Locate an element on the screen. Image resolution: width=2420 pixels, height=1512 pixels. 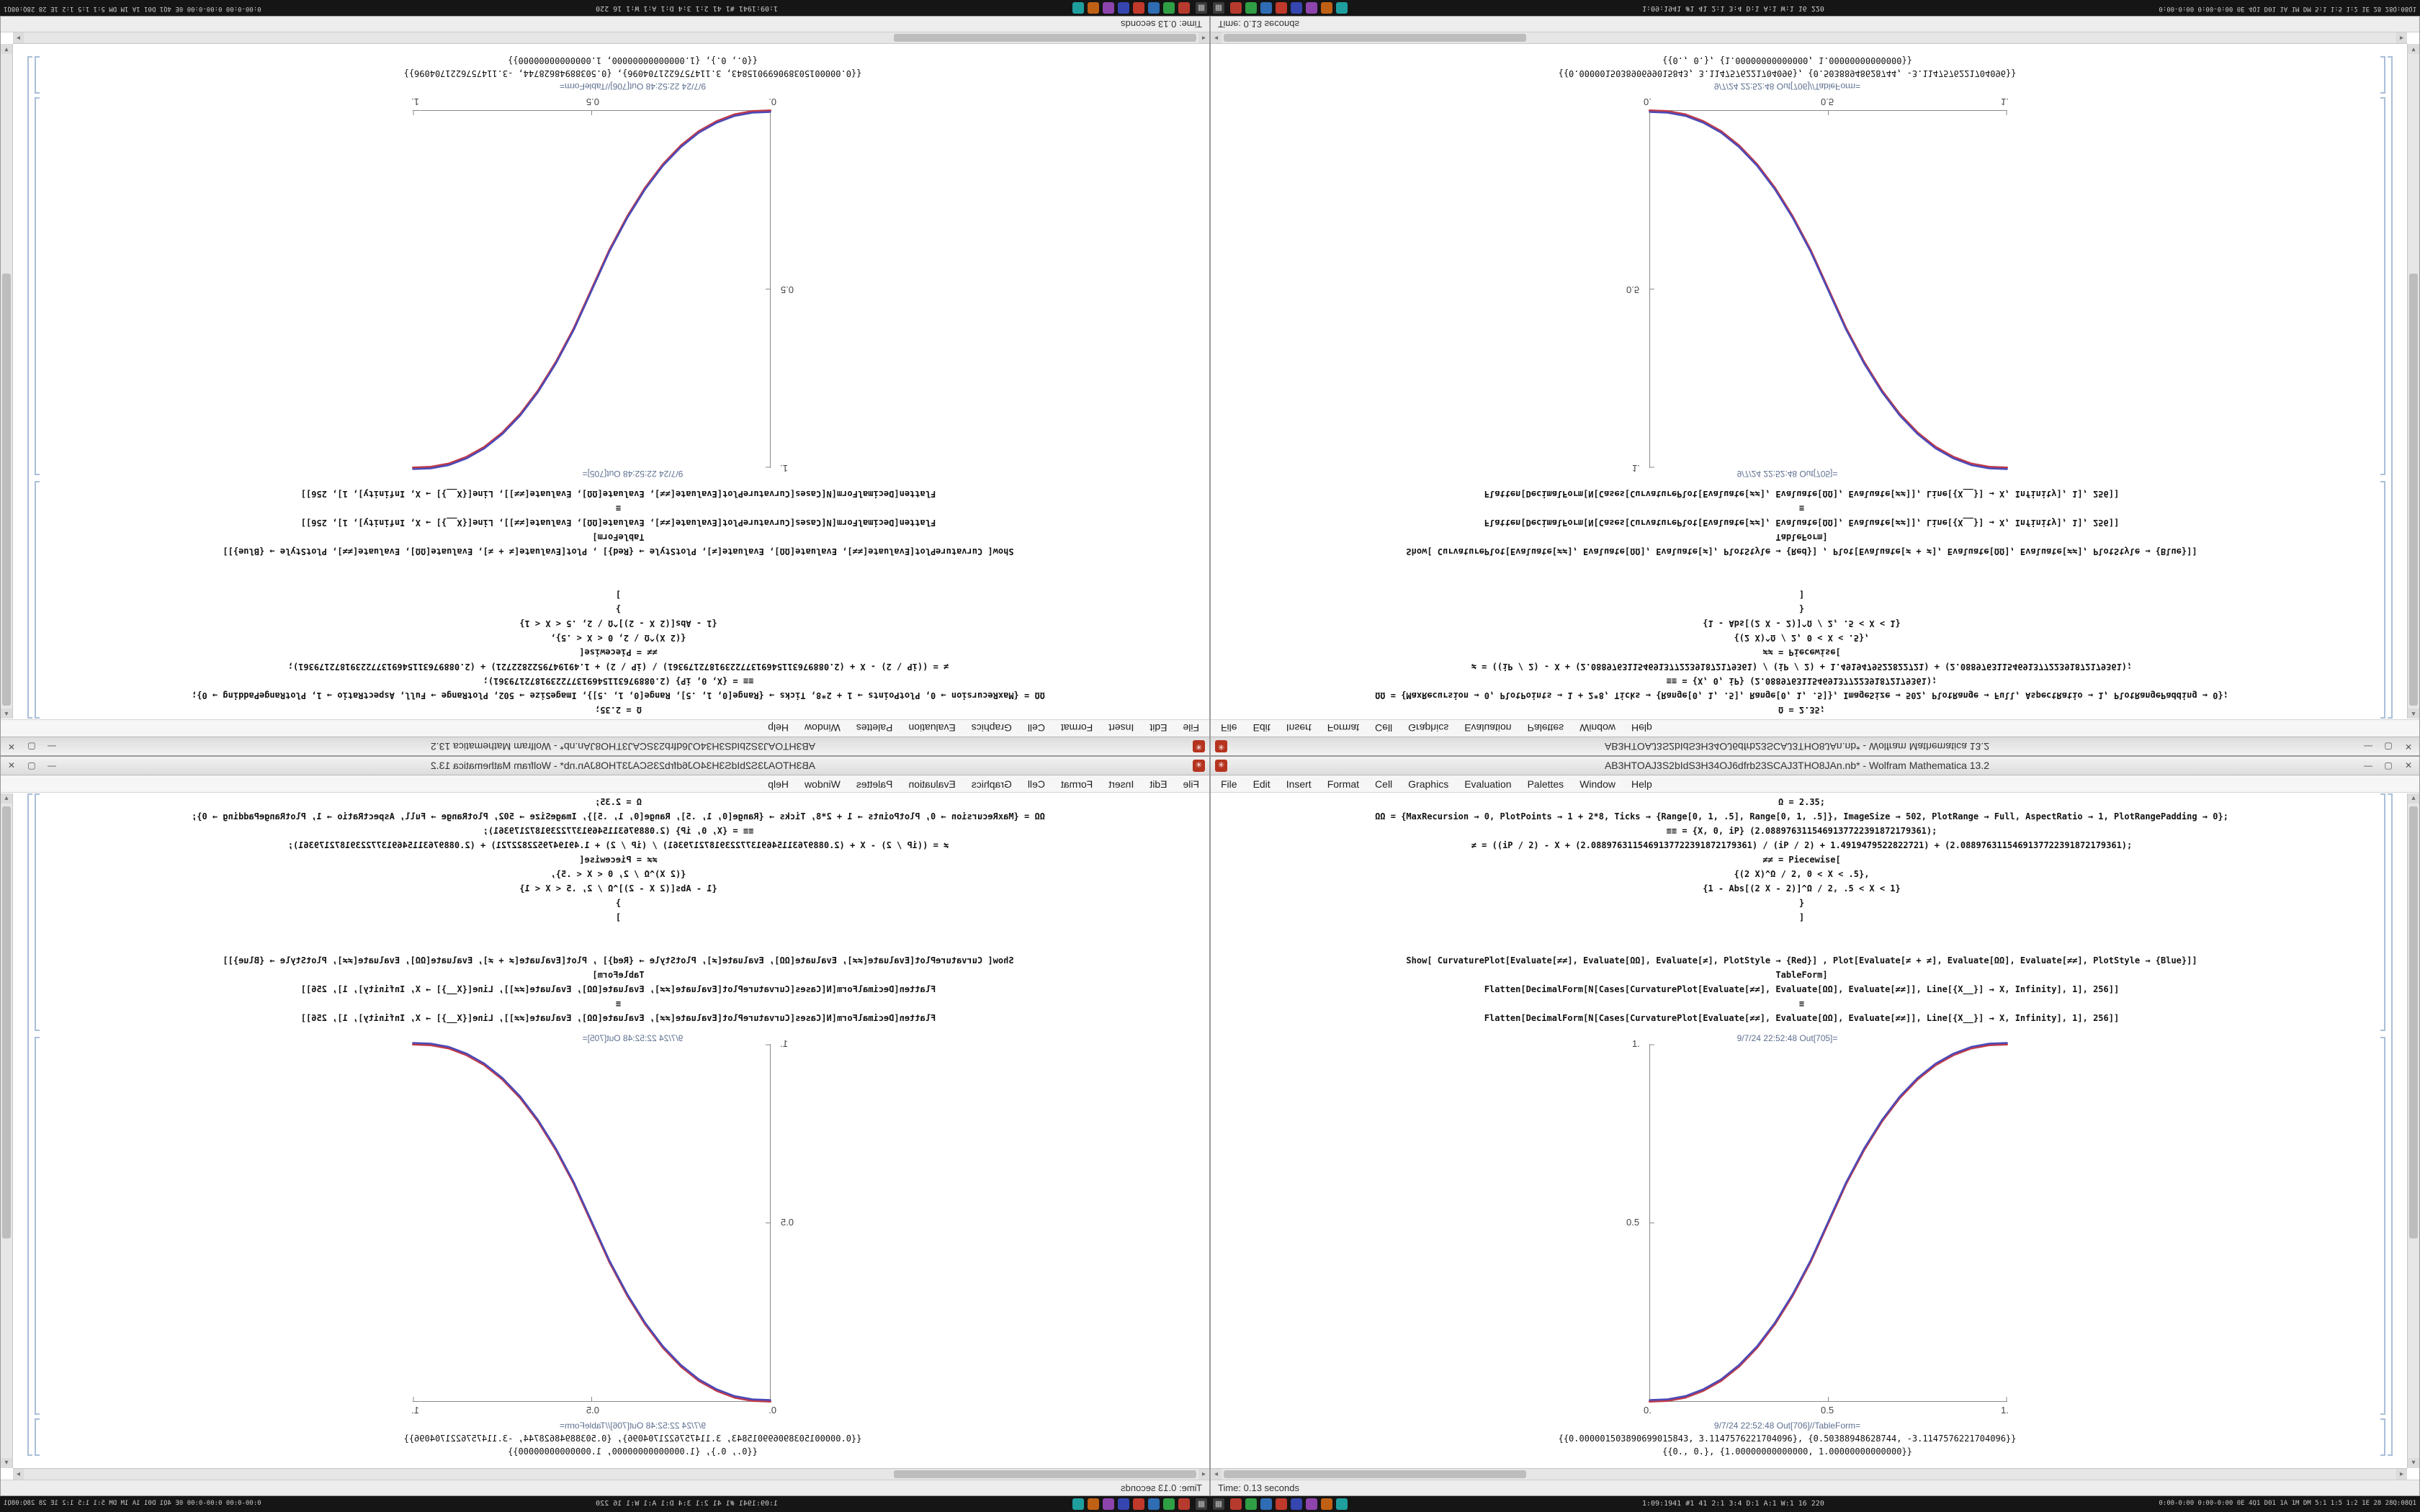
close-button: ✕ is located at coordinates (2408, 765).